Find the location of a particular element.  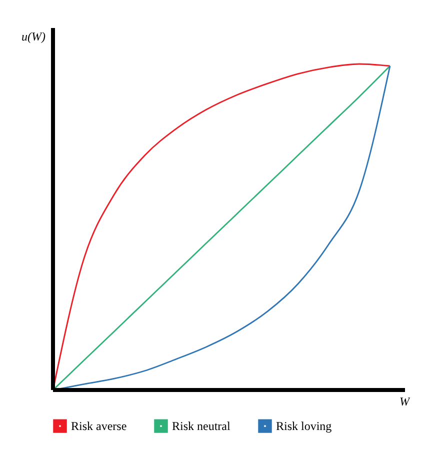

y-axis-title: u(W) is located at coordinates (34, 37).